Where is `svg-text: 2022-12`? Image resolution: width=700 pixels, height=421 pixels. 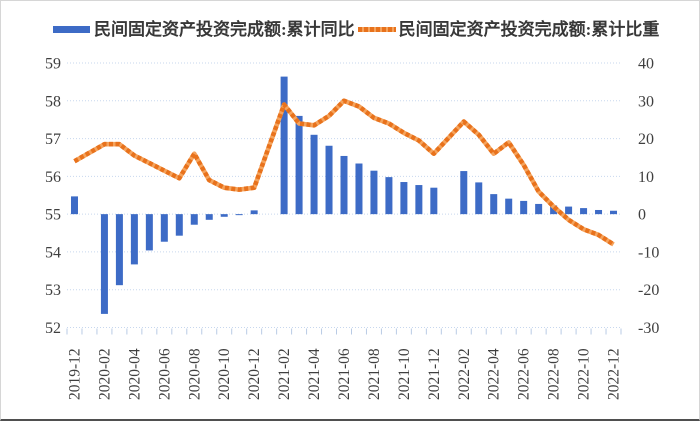 svg-text: 2022-12 is located at coordinates (614, 374).